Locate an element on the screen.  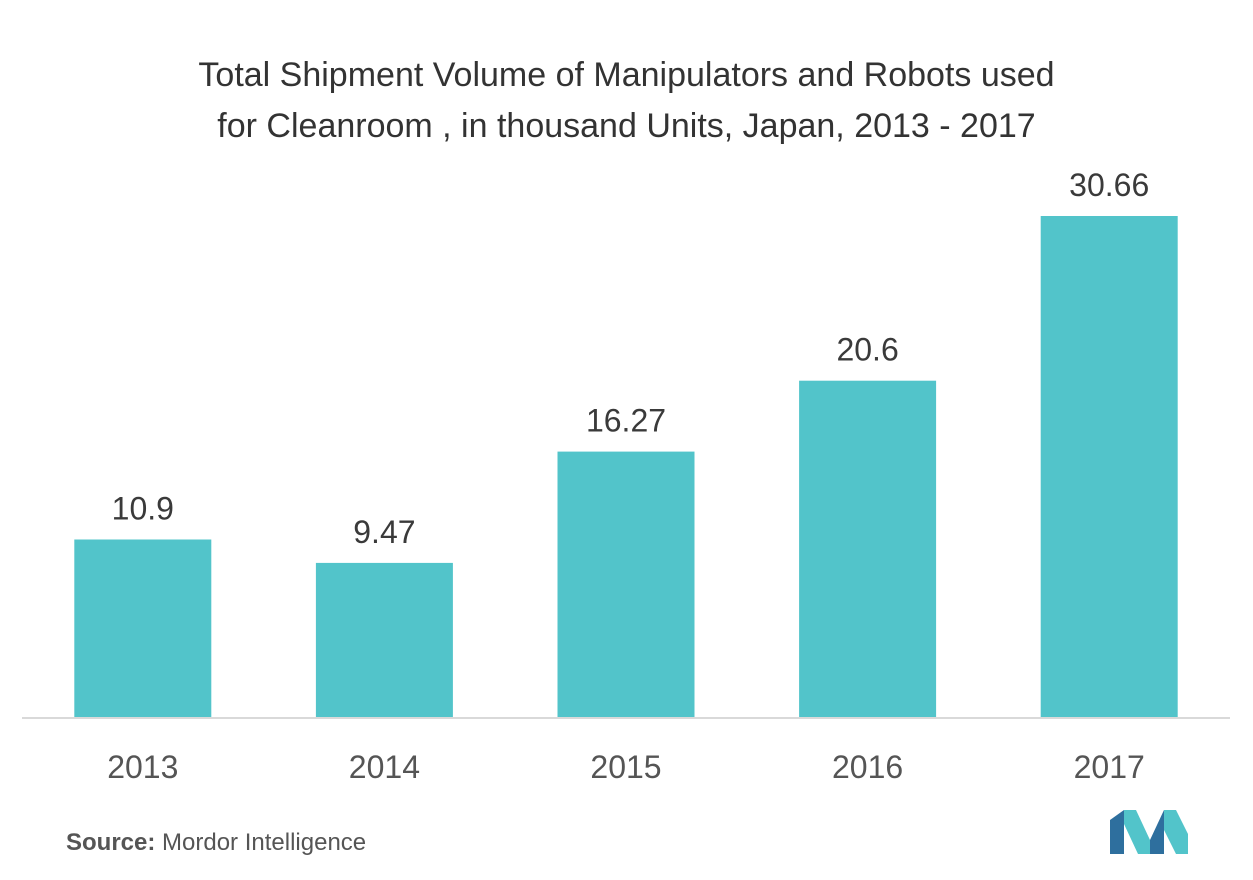
source-label: Source: is located at coordinates (111, 842).